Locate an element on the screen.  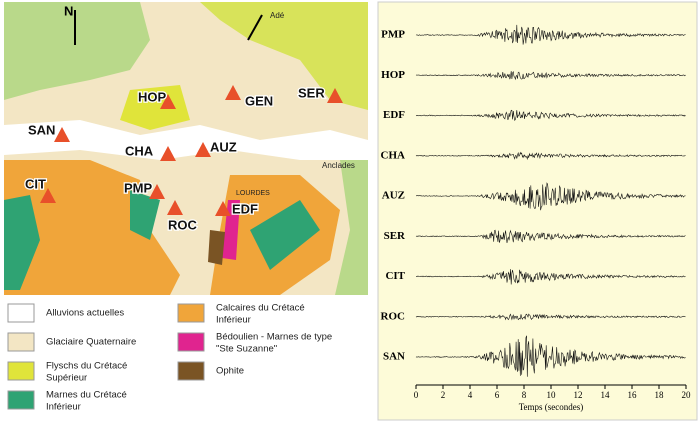
station-label: HOP is located at coordinates (152, 96).